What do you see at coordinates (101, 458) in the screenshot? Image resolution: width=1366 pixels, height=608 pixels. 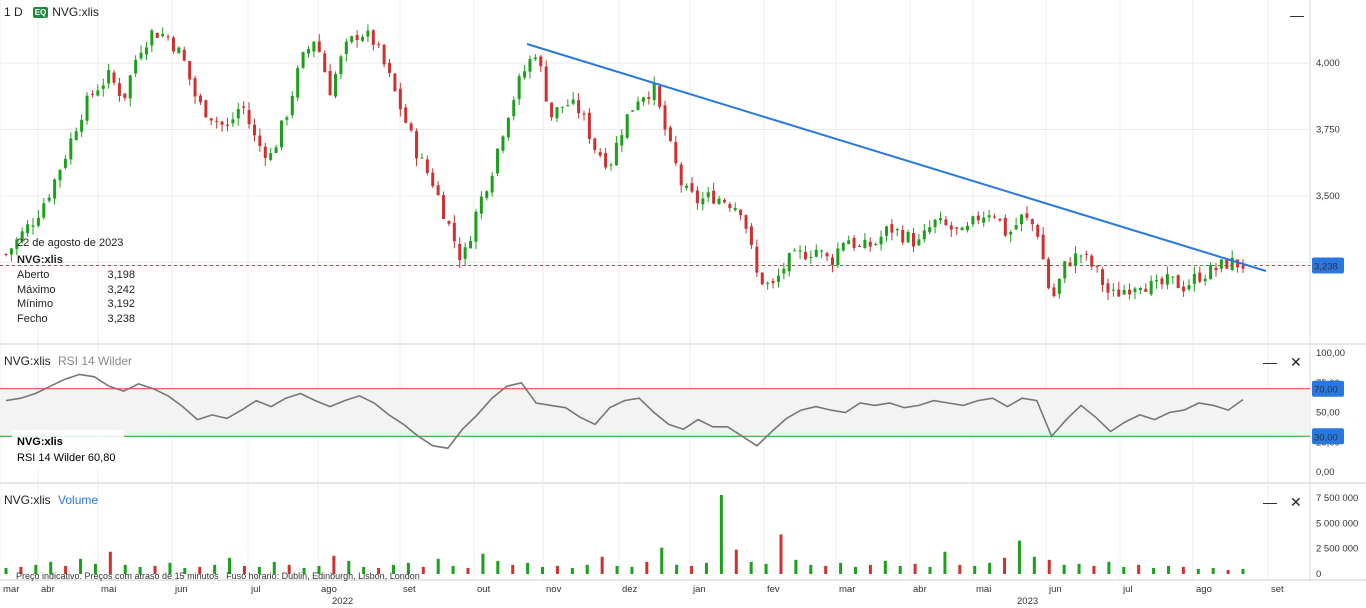 I see `rsi-legend-value: 60,80` at bounding box center [101, 458].